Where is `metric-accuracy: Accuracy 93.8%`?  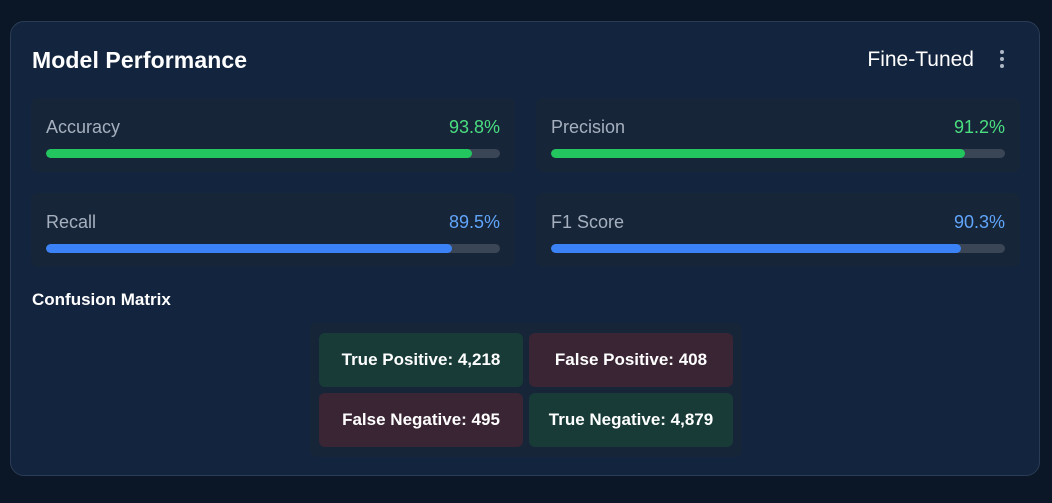 metric-accuracy: Accuracy 93.8% is located at coordinates (273, 135).